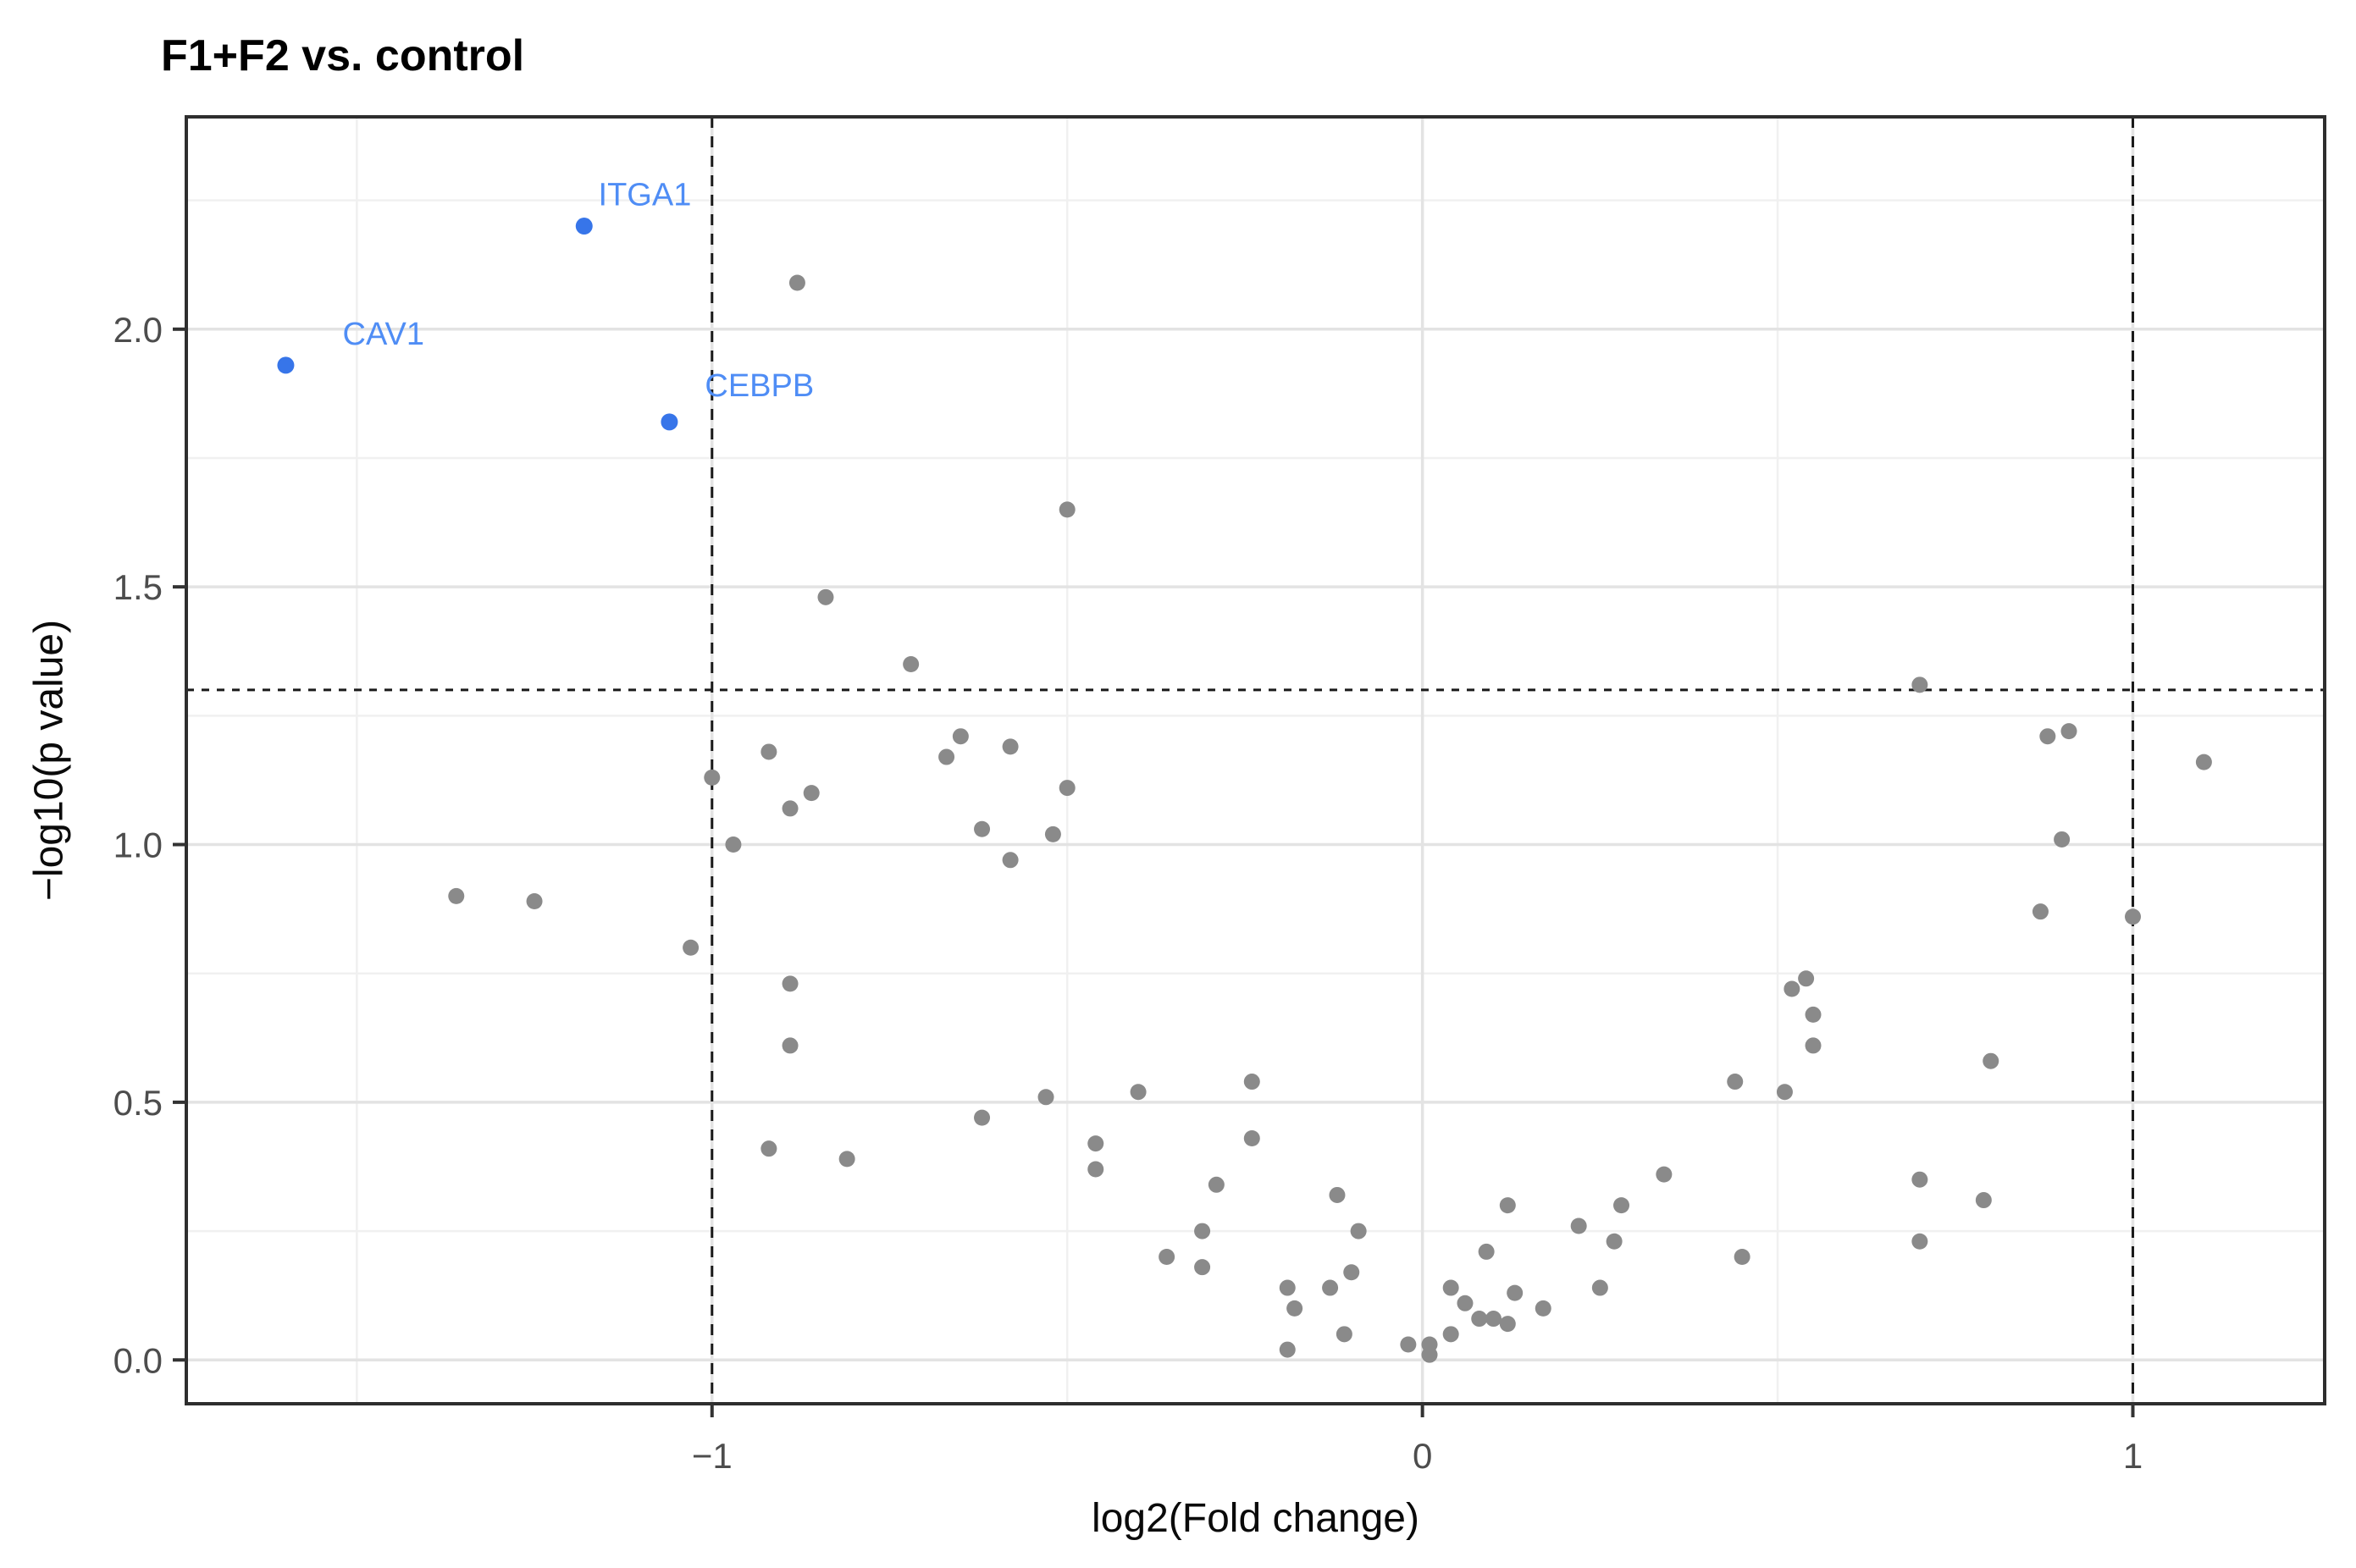  Describe the element at coordinates (138, 587) in the screenshot. I see `y-tick-label: 1.5` at that location.